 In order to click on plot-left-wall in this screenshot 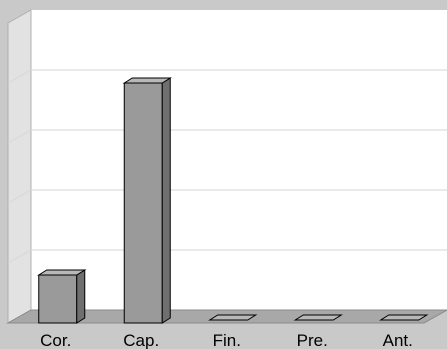, I will do `click(19, 166)`.